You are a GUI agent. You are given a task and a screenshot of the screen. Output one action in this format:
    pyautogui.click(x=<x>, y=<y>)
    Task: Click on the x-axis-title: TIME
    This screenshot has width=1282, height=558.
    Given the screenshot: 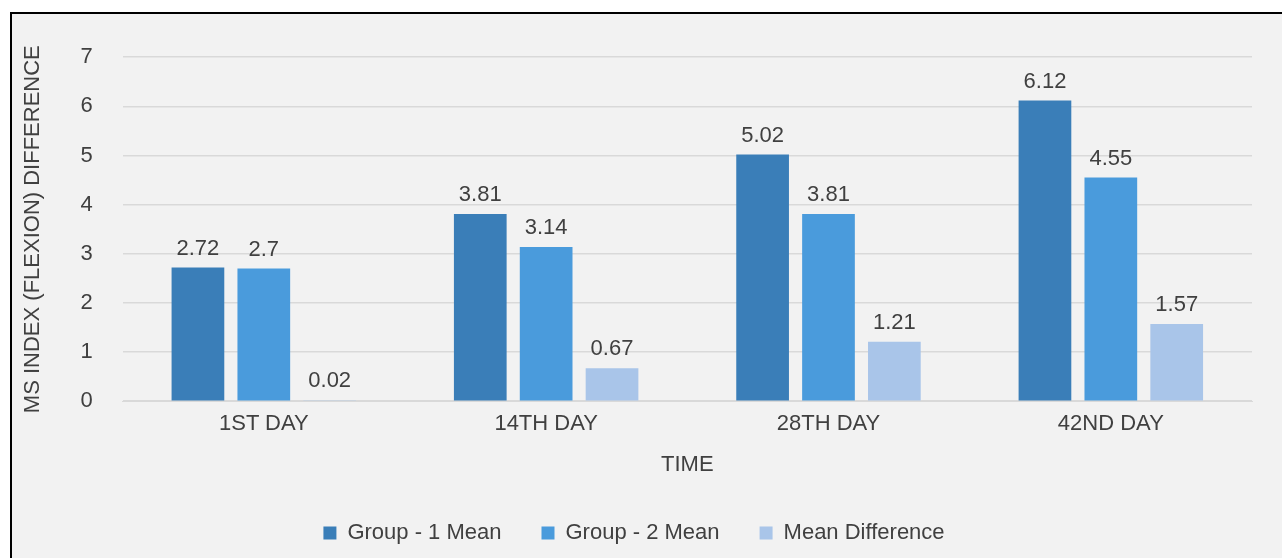 What is the action you would take?
    pyautogui.click(x=687, y=463)
    